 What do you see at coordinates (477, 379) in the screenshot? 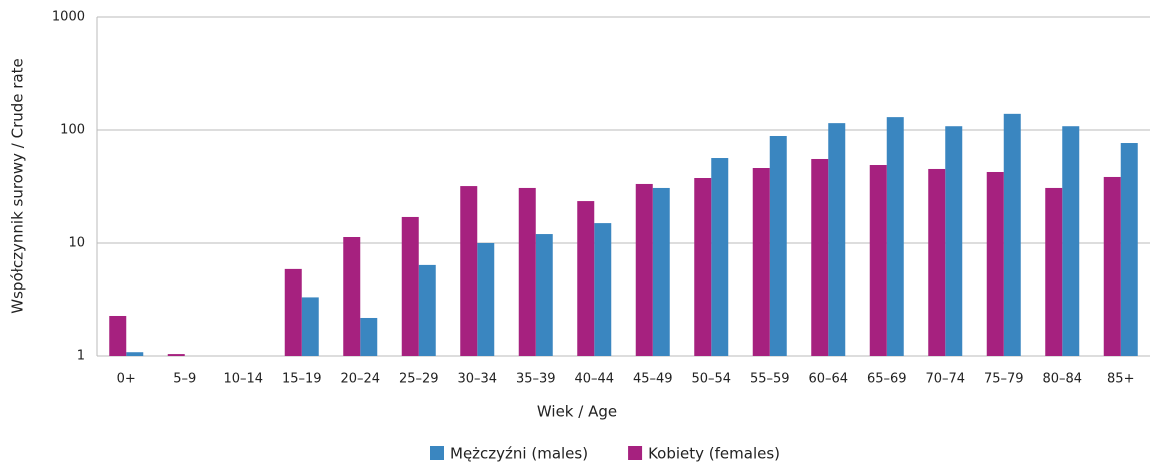
I see `x-tick-label: 30–34` at bounding box center [477, 379].